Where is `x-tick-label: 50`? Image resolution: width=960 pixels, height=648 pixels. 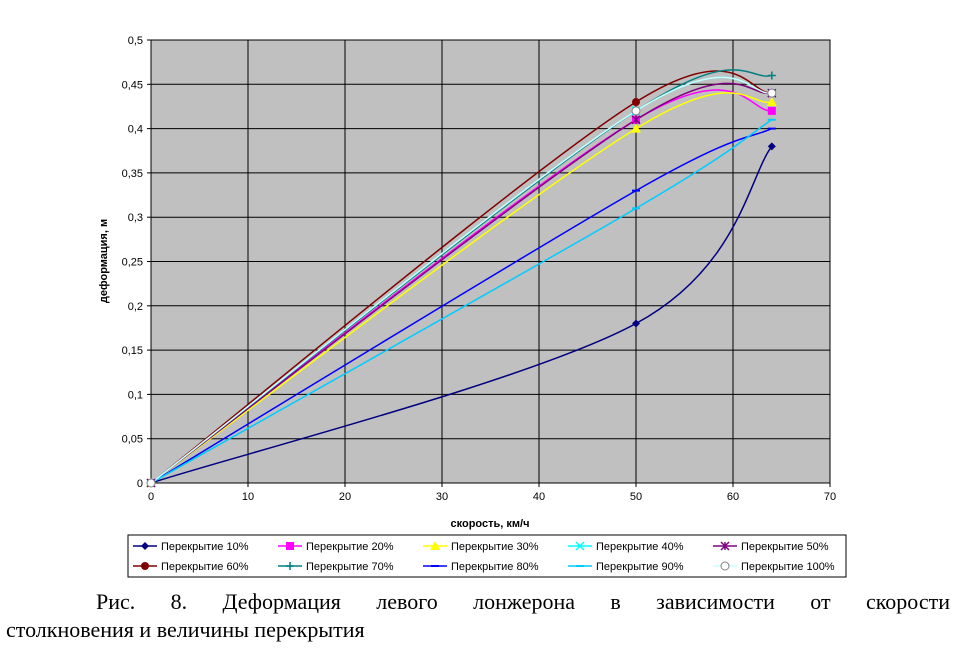 x-tick-label: 50 is located at coordinates (636, 497).